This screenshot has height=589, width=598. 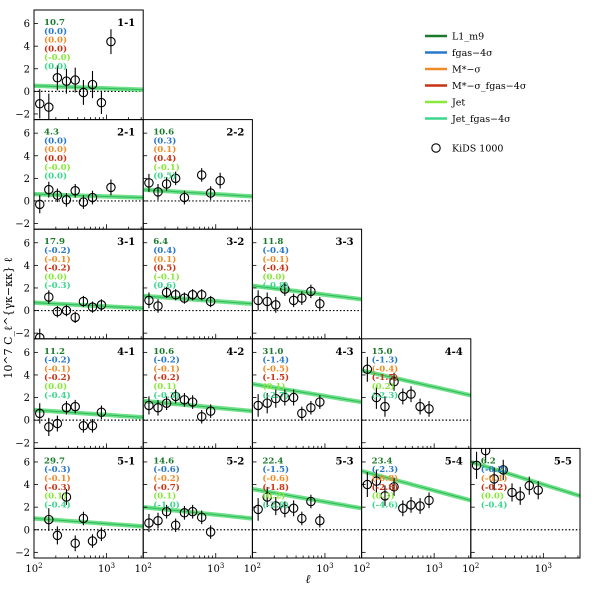 I want to click on panel-label: 4-1, so click(x=126, y=352).